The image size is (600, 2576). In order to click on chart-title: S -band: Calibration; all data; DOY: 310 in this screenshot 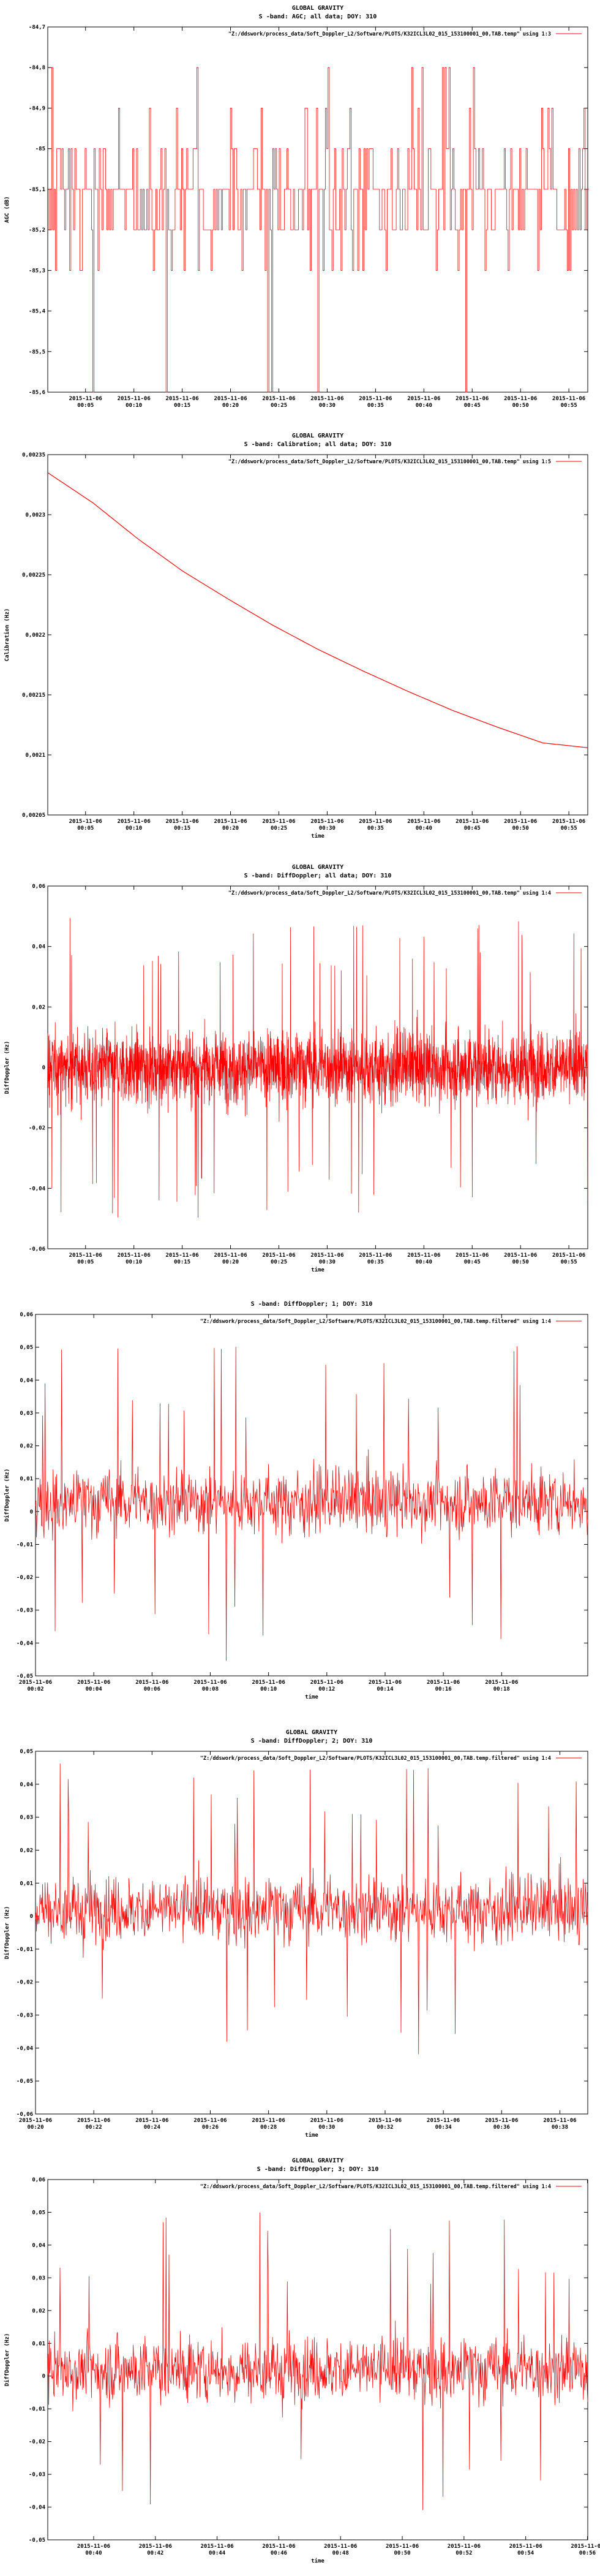, I will do `click(318, 444)`.